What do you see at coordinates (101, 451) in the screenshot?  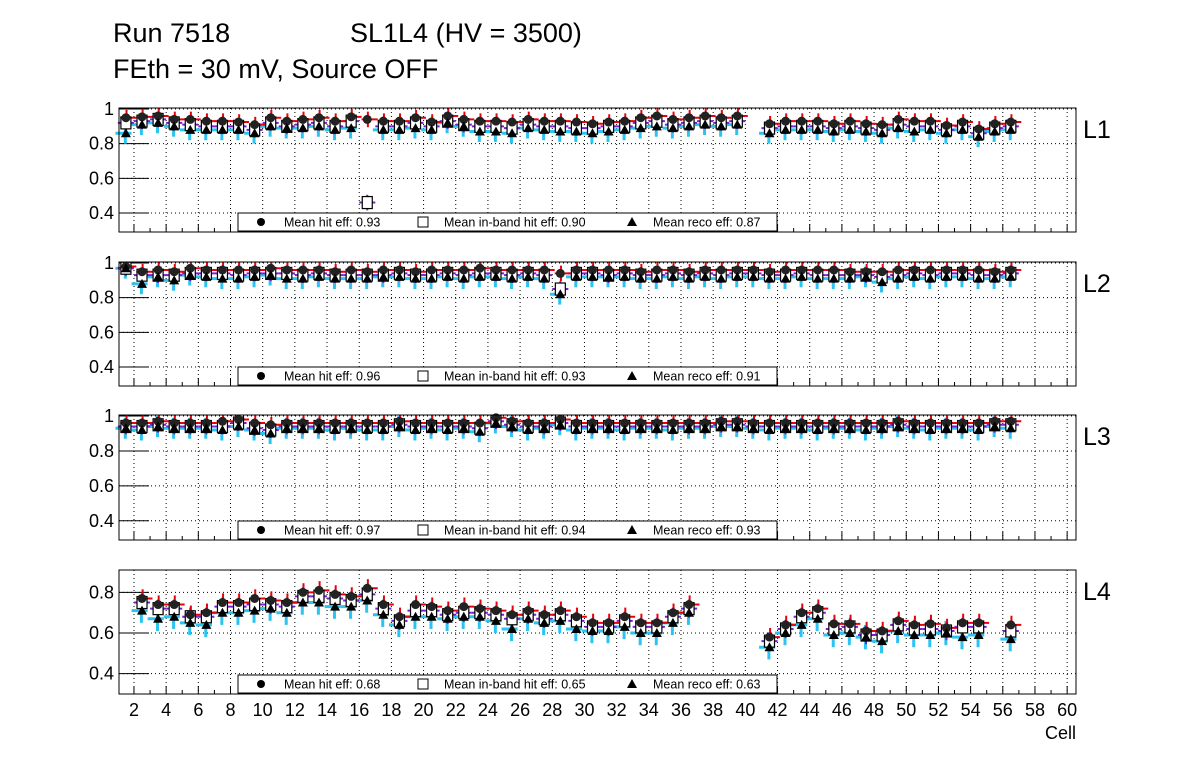 I see `y-tick-label: 0.8` at bounding box center [101, 451].